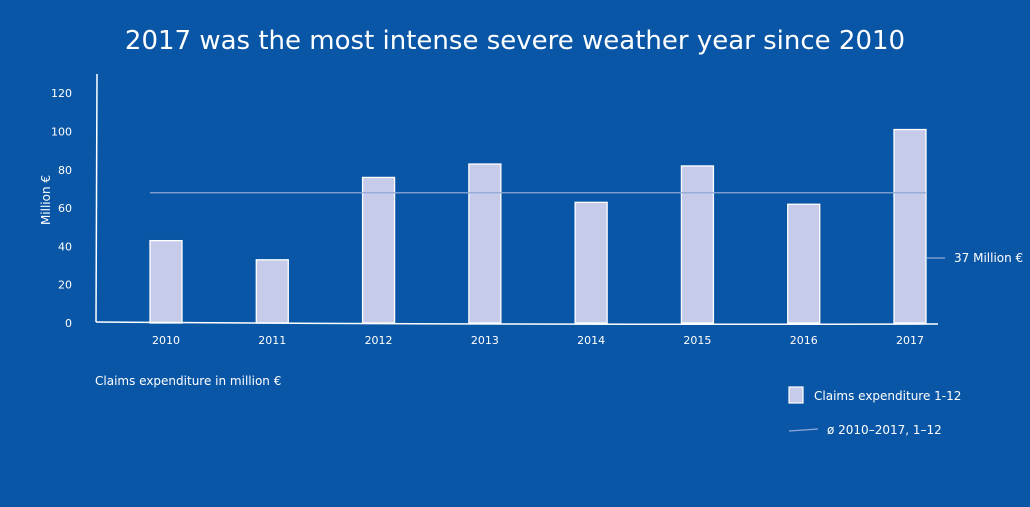 The height and width of the screenshot is (507, 1030). What do you see at coordinates (379, 340) in the screenshot?
I see `x-tick-label: 2012` at bounding box center [379, 340].